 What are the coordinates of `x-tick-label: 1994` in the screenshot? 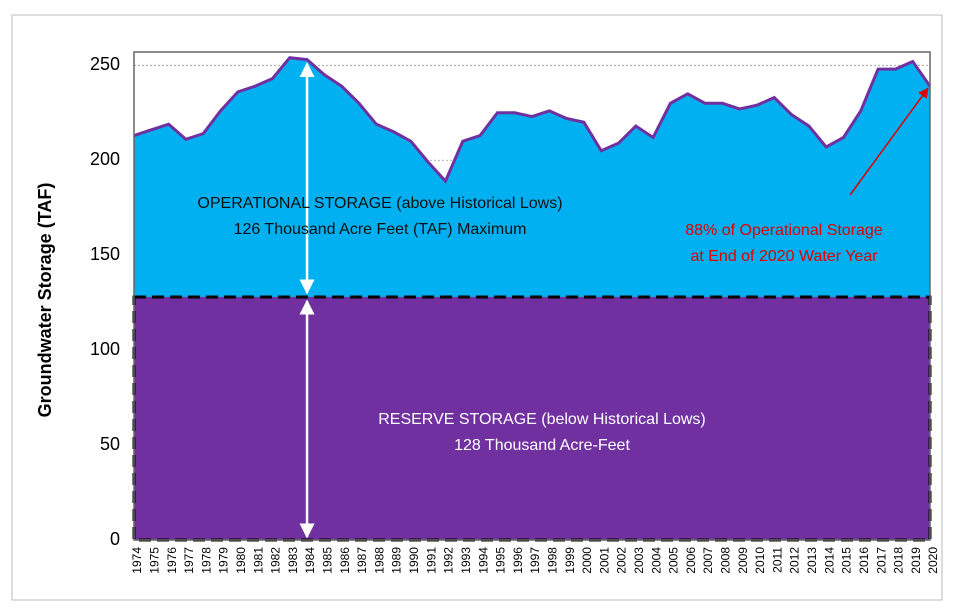 It's located at (483, 560).